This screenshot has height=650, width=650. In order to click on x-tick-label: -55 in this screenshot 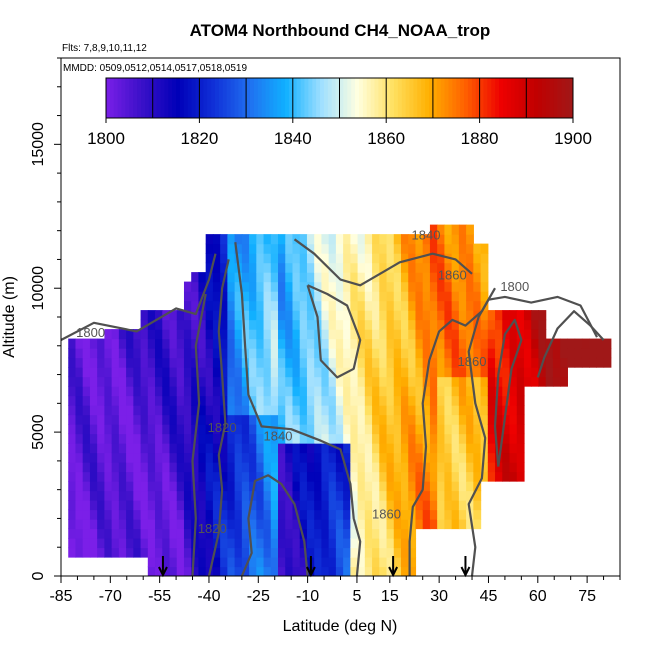, I will do `click(159, 596)`.